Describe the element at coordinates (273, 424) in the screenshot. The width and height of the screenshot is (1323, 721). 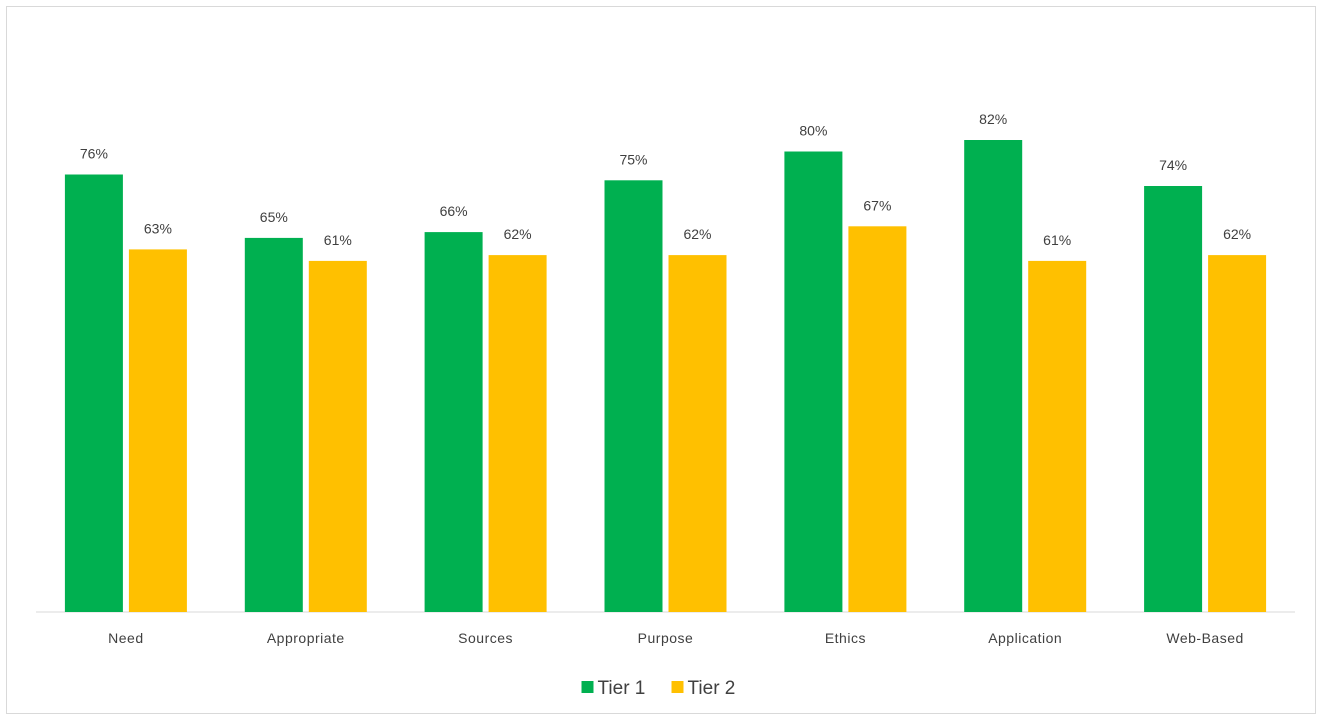
I see `bar-tier-1-appropriate` at that location.